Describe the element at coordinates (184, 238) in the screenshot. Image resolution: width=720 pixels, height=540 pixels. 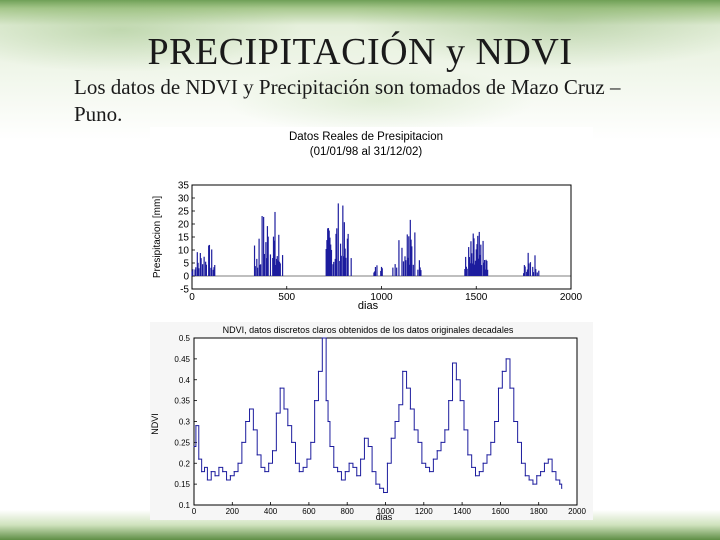
I see `precipitation-y-tick-label: 15` at that location.